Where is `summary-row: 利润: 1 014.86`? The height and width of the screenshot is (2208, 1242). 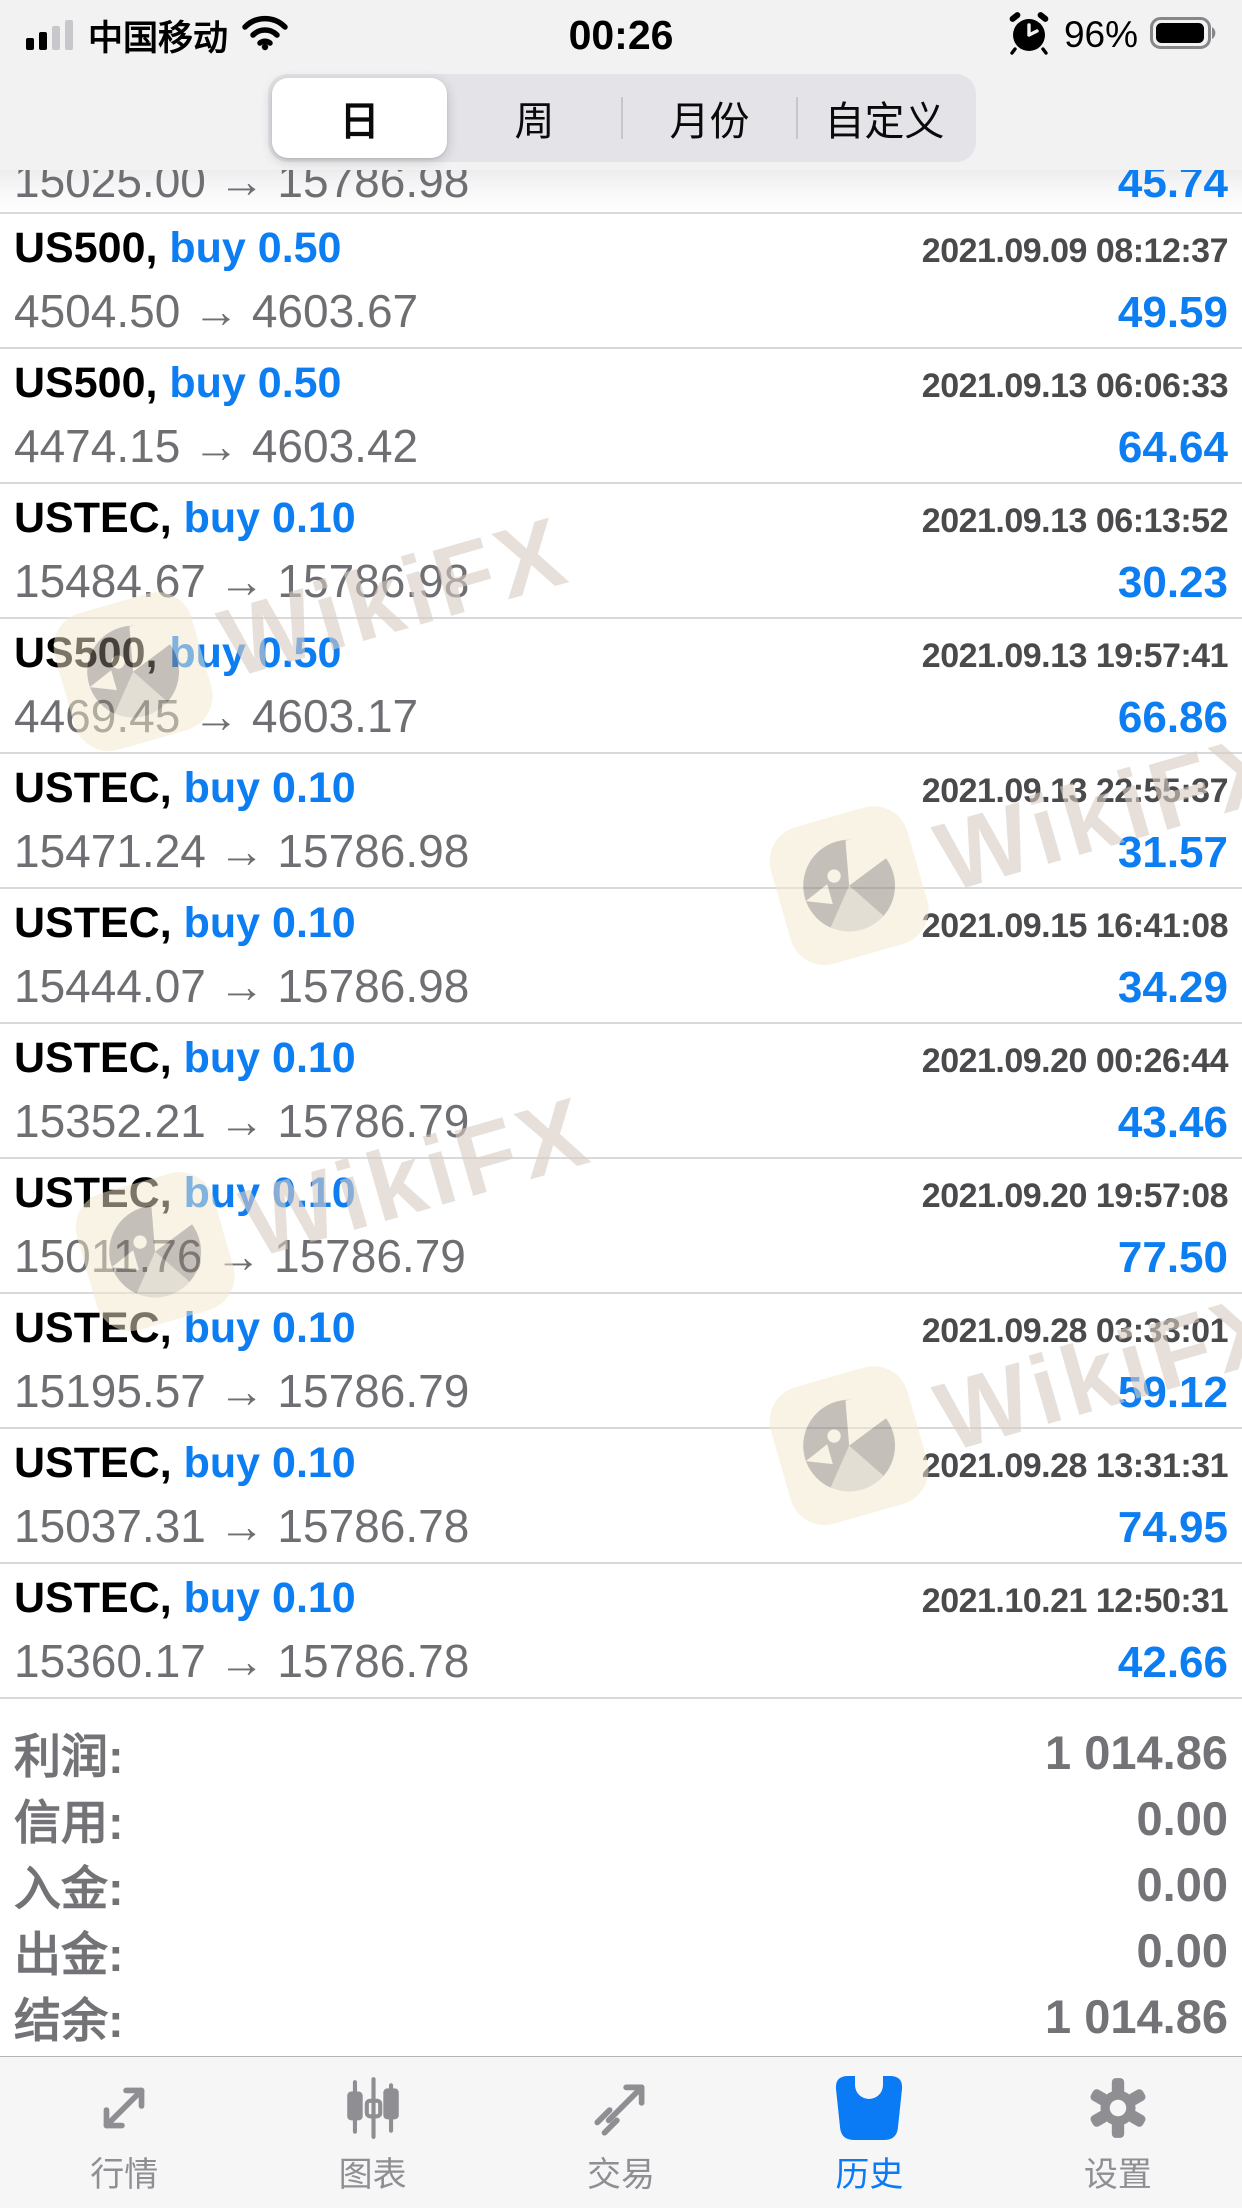
summary-row: 利润: 1 014.86 is located at coordinates (621, 1752).